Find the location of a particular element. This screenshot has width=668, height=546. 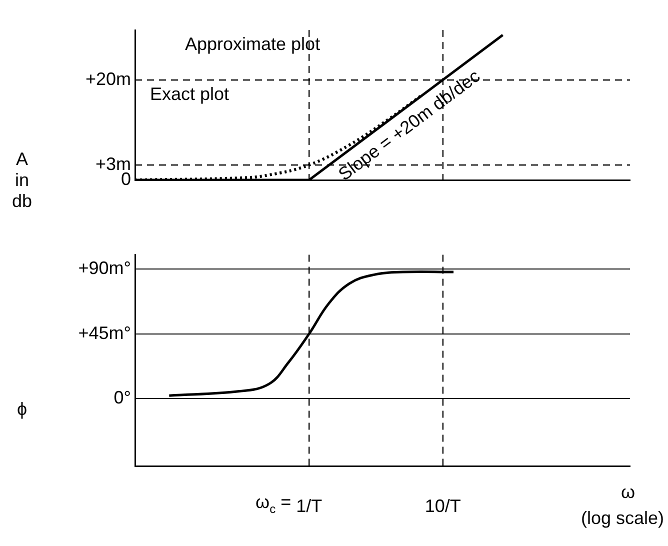

annotation: Exact plot is located at coordinates (190, 94).